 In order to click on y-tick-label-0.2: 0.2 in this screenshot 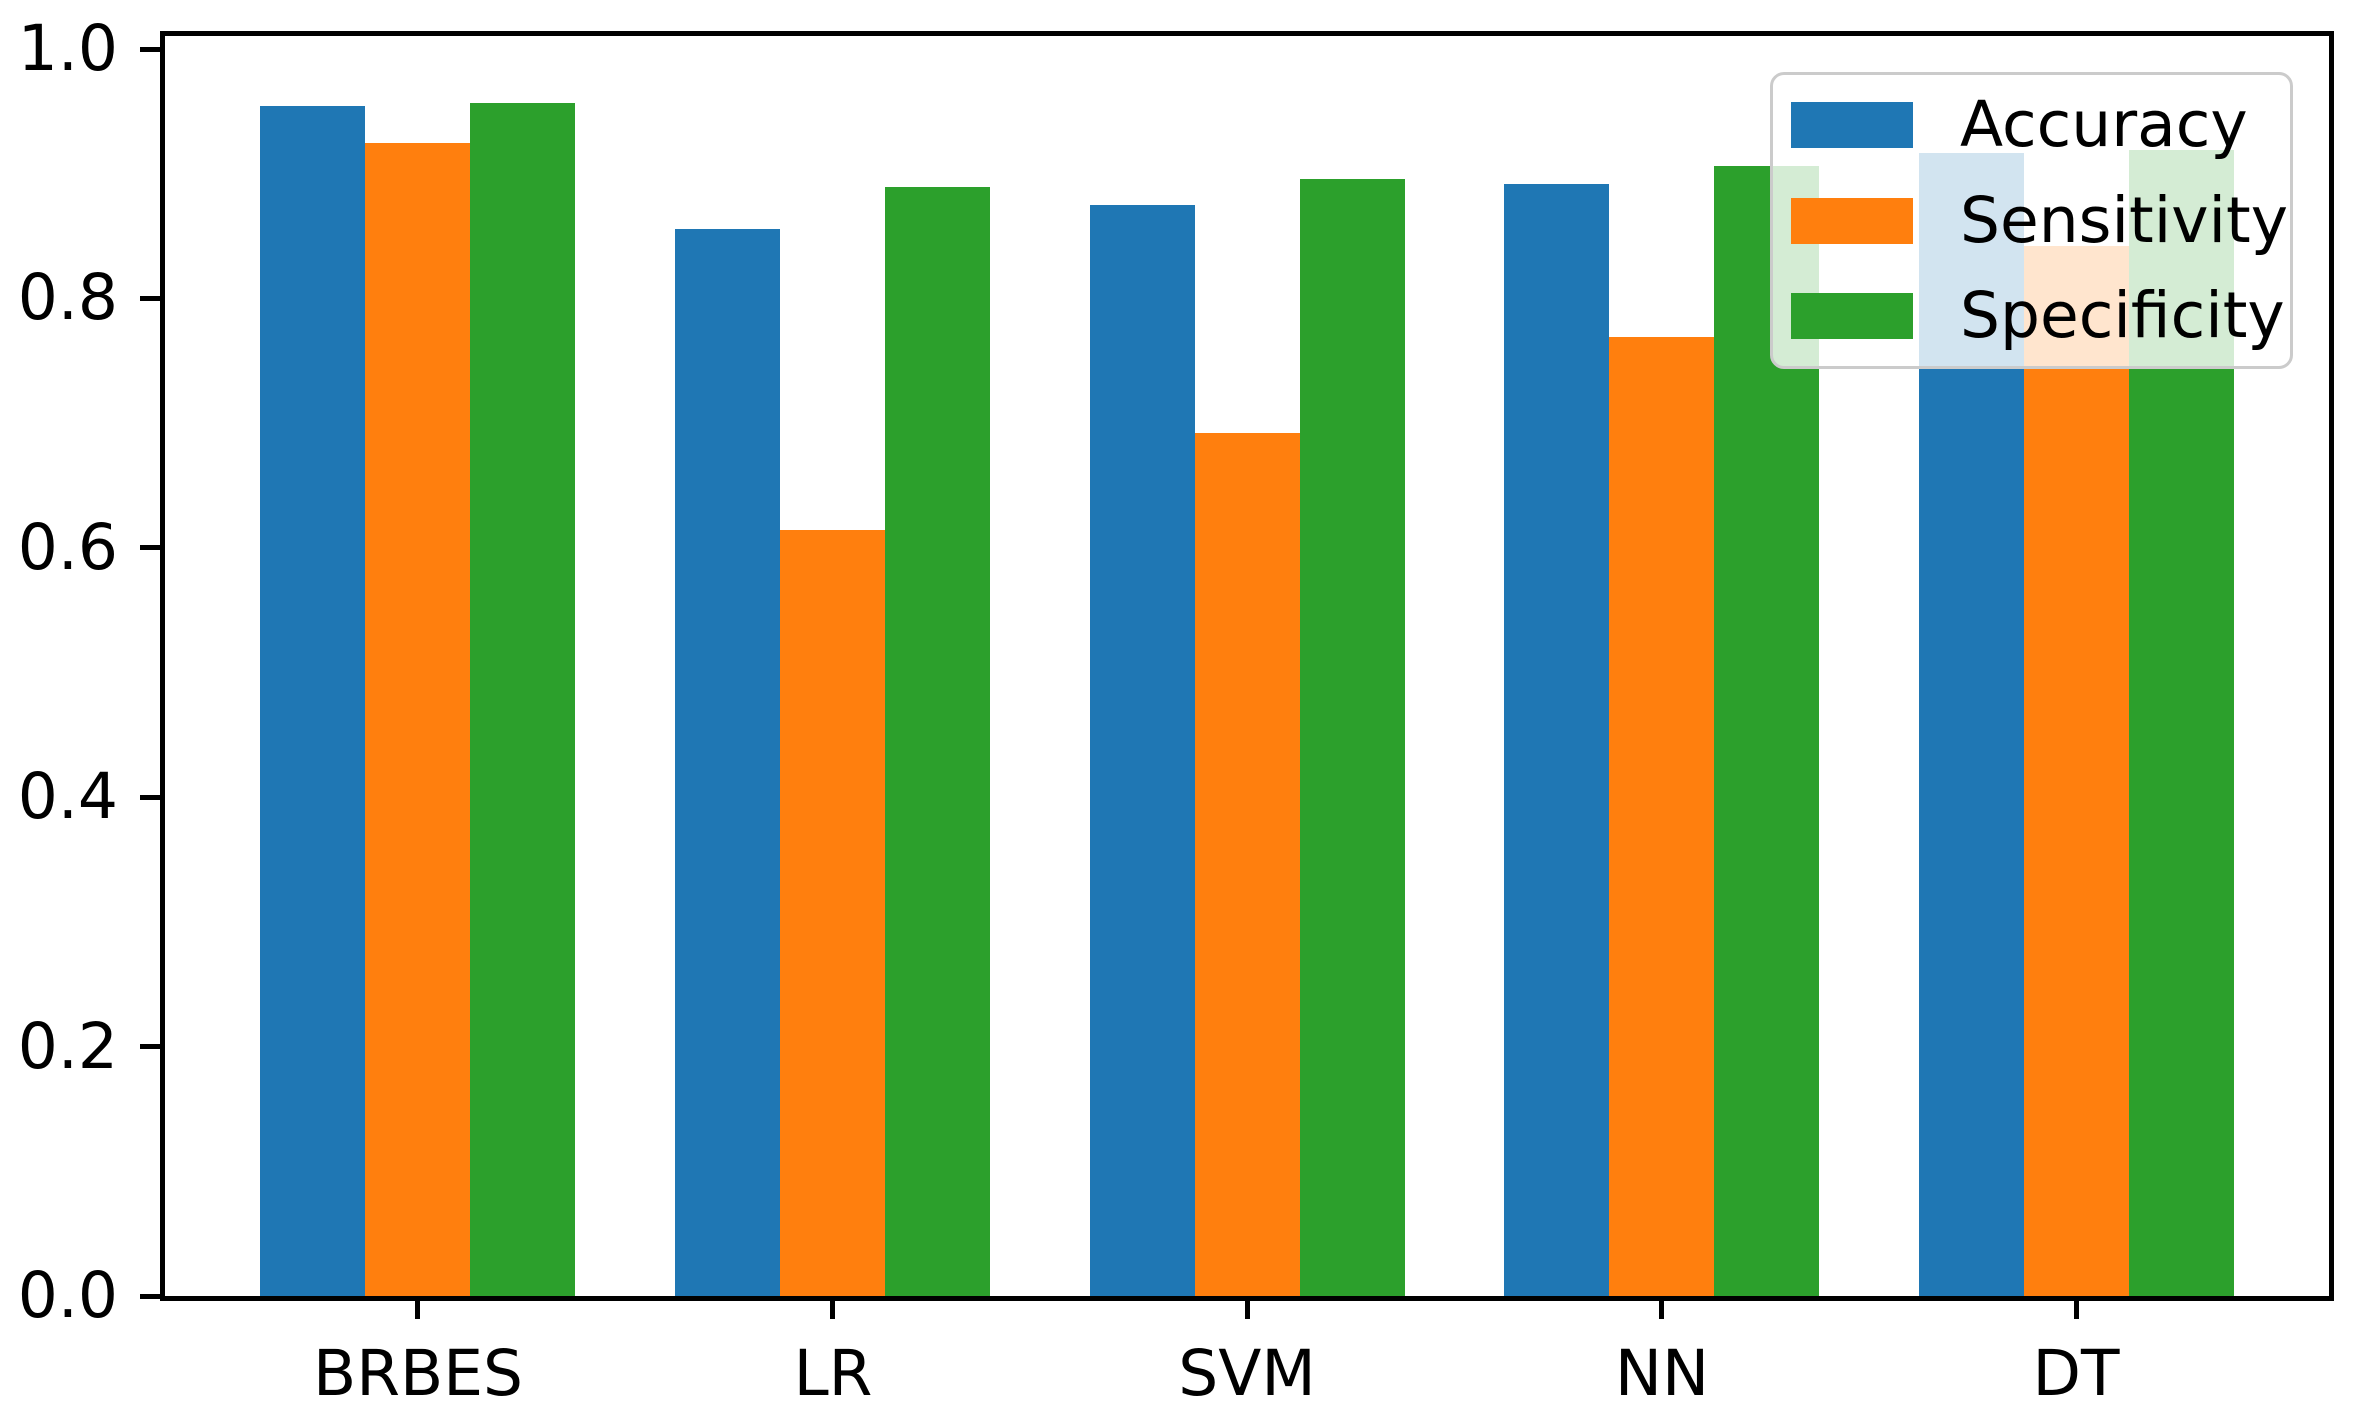, I will do `click(67, 1046)`.